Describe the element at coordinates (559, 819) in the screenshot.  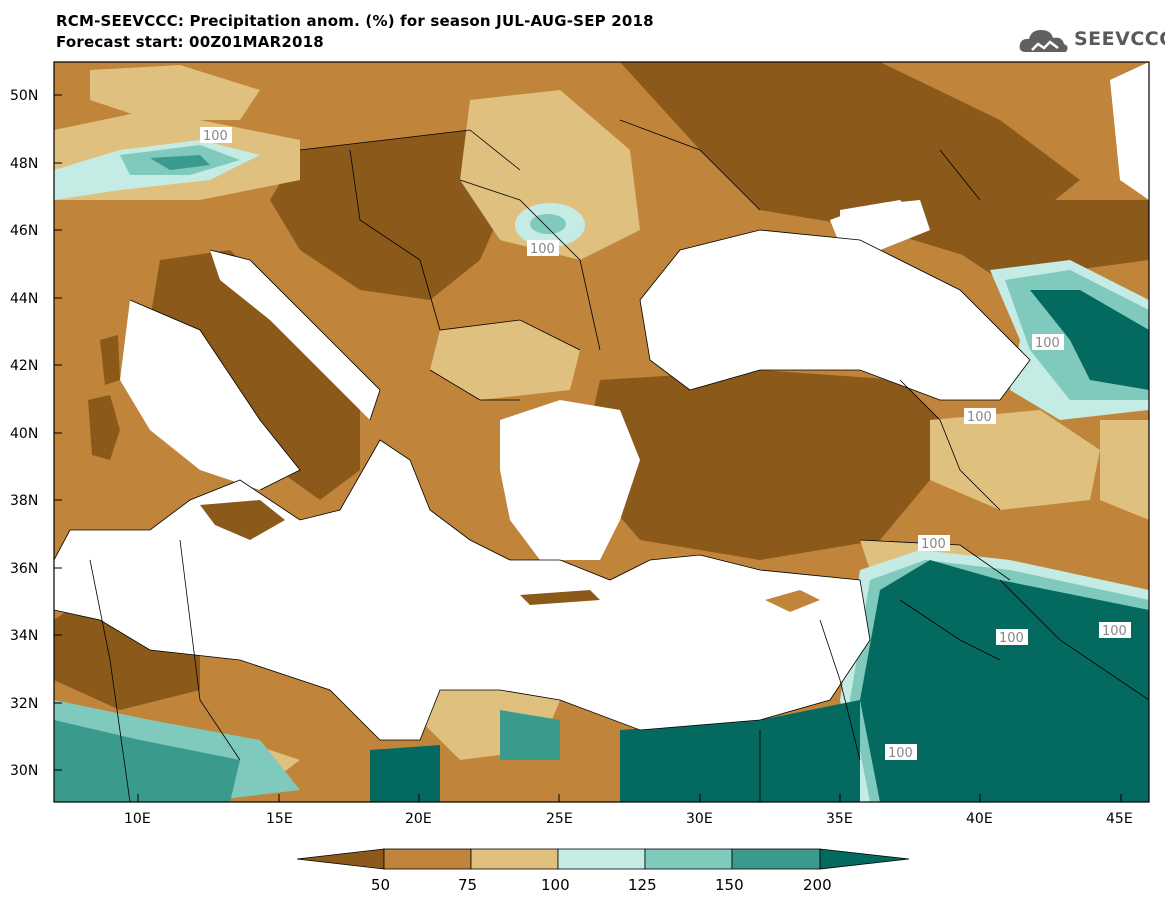
I see `lon-tick-label: 25E` at that location.